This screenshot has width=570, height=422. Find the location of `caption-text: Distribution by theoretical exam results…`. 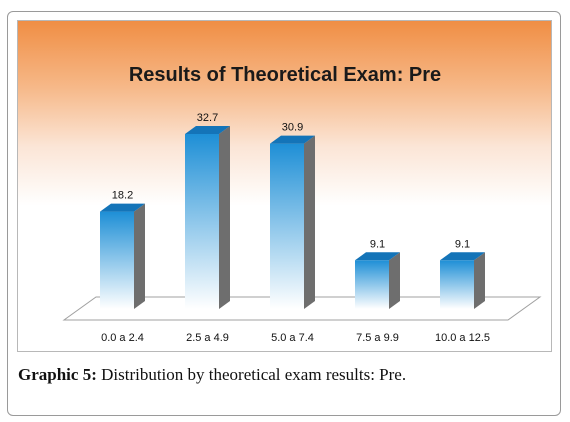

caption-text: Distribution by theoretical exam results… is located at coordinates (251, 374).